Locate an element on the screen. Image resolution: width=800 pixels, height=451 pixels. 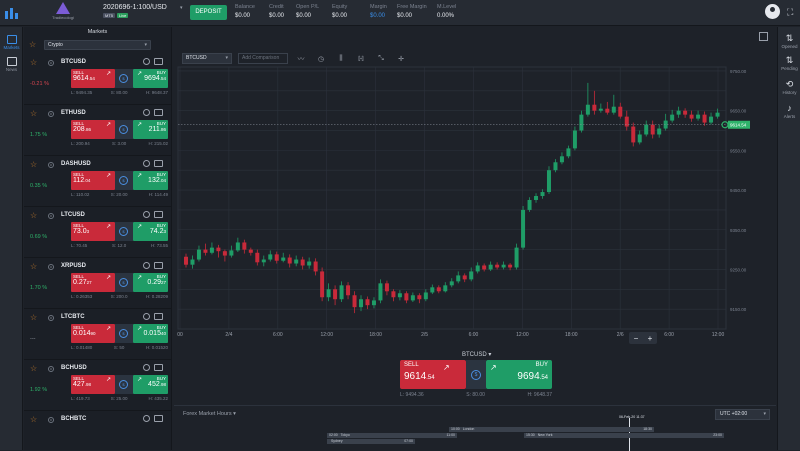
sell-button: SELL ↗ 0.01490 is located at coordinates (93, 333).